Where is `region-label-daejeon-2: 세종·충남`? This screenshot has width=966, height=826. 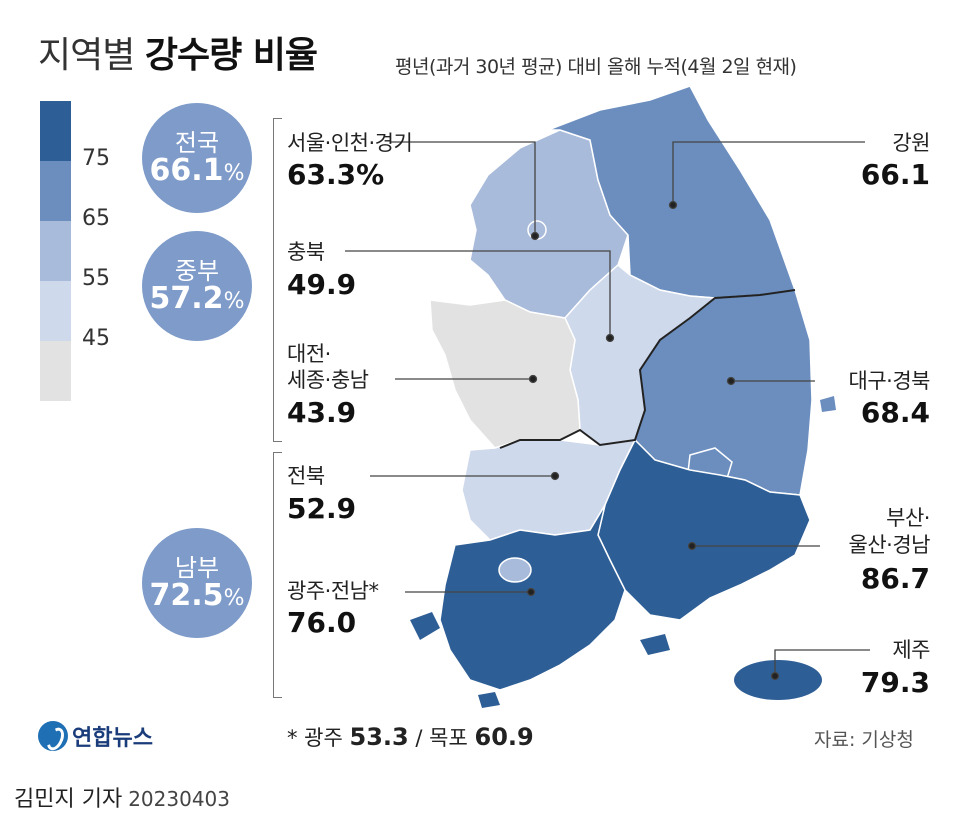
region-label-daejeon-2: 세종·충남 is located at coordinates (328, 380).